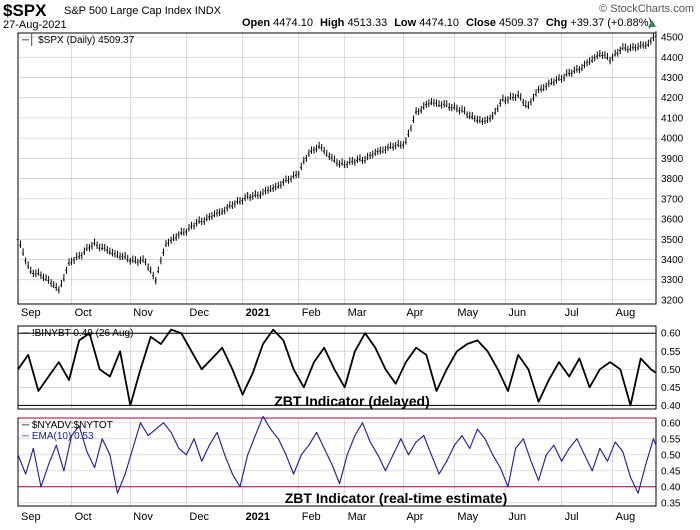 The width and height of the screenshot is (700, 530). What do you see at coordinates (357, 313) in the screenshot?
I see `x-label-top: Mar` at bounding box center [357, 313].